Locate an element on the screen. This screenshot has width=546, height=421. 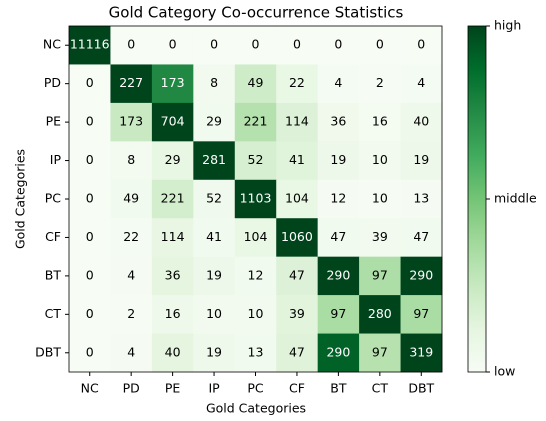
y-tick-label: CF is located at coordinates (53, 236).